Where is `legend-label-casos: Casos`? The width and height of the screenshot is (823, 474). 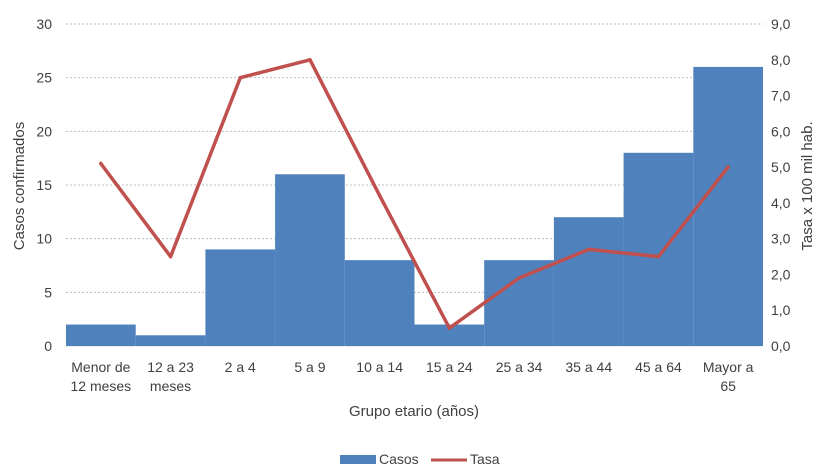
legend-label-casos: Casos is located at coordinates (399, 459).